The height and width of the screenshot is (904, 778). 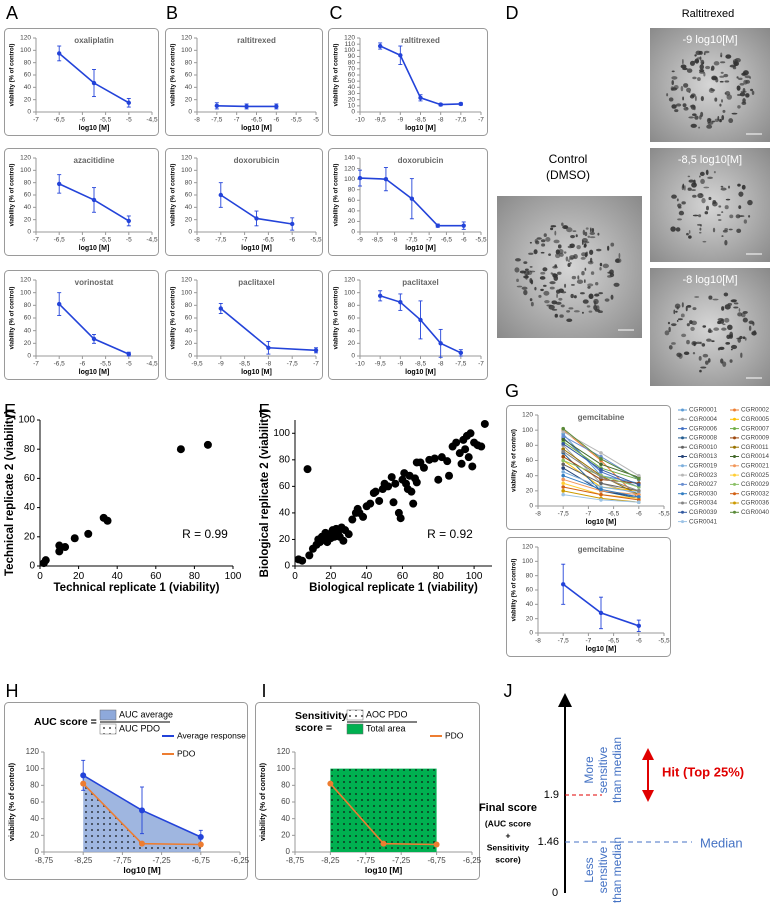 I want to click on y-axis-label: viability (% of control), so click(x=174, y=318).